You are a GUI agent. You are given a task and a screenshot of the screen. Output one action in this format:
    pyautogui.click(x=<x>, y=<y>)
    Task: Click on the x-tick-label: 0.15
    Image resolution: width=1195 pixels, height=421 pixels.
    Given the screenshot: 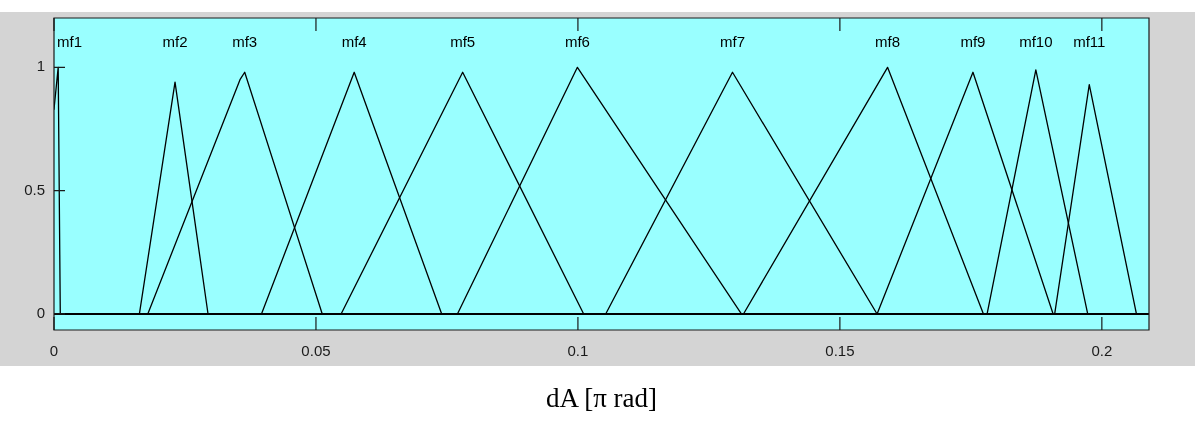 What is the action you would take?
    pyautogui.click(x=840, y=351)
    